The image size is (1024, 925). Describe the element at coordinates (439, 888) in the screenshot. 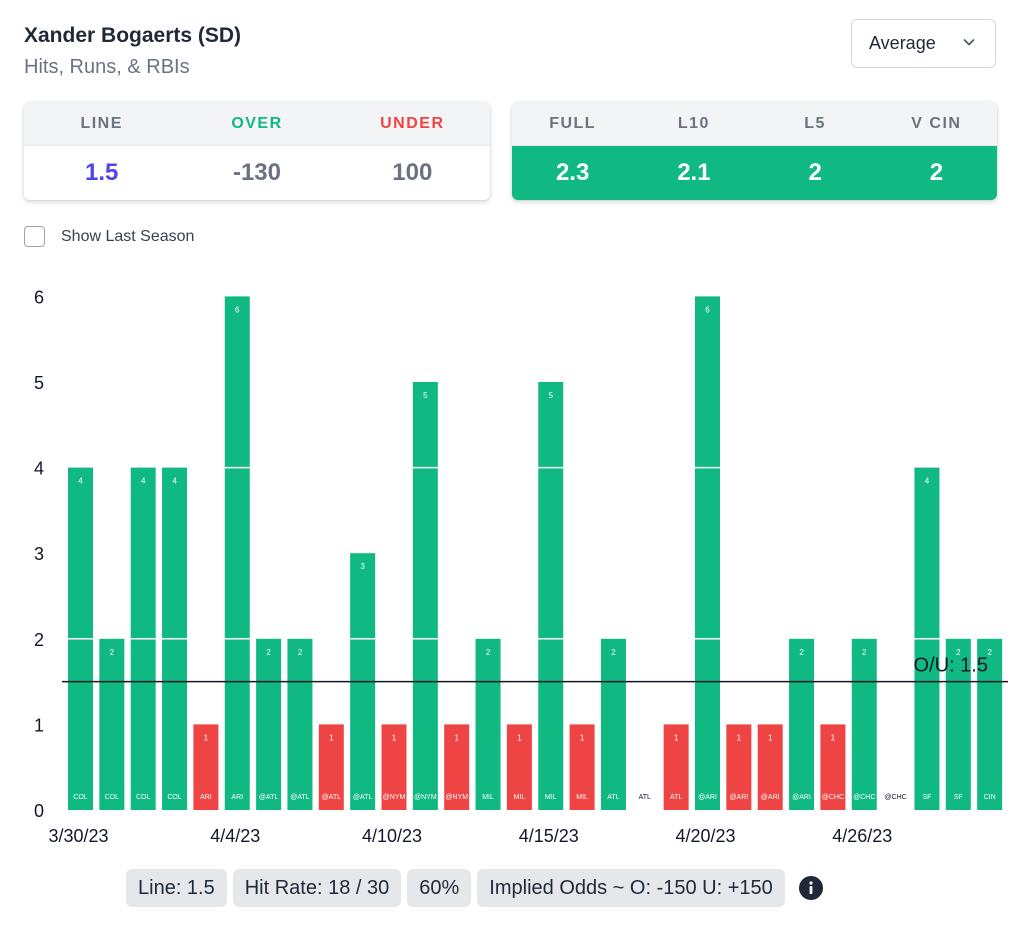

I see `hit-percent-pill: 60%` at that location.